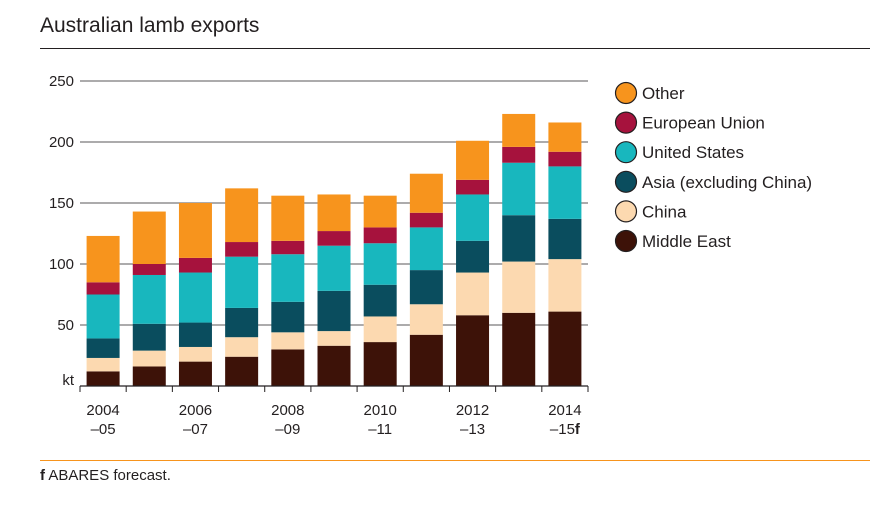  I want to click on x-tick-label: 2012, so click(472, 410).